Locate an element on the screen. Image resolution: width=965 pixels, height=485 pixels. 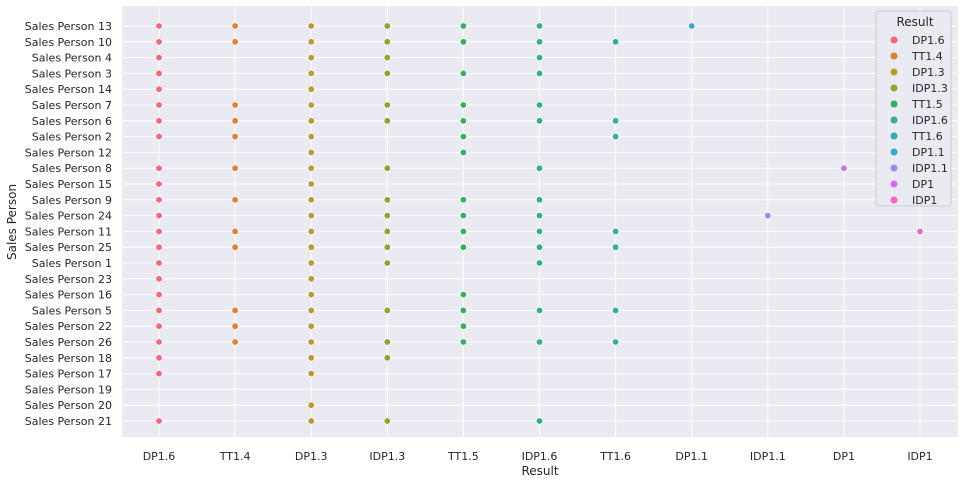
legend-label: TT1.6 is located at coordinates (927, 136).